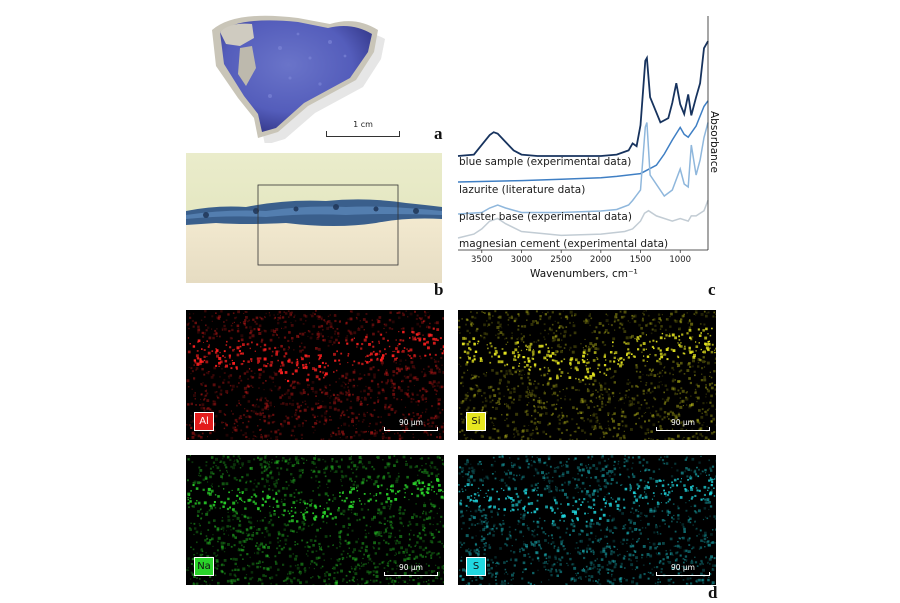 Image resolution: width=900 pixels, height=603 pixels. What do you see at coordinates (315, 520) in the screenshot?
I see `map-na: Na 90 µm` at bounding box center [315, 520].